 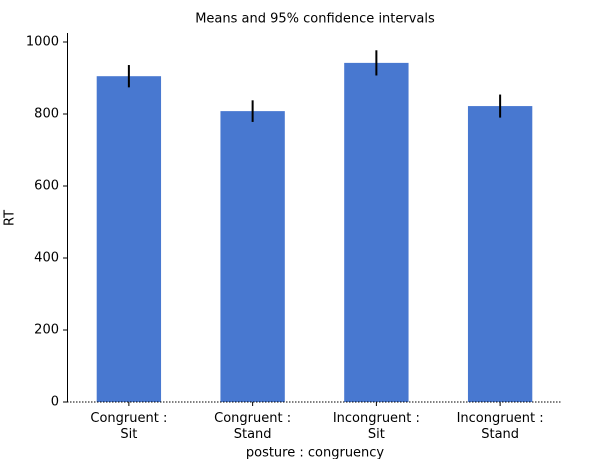 I want to click on y-tick-label: 600, so click(x=46, y=186).